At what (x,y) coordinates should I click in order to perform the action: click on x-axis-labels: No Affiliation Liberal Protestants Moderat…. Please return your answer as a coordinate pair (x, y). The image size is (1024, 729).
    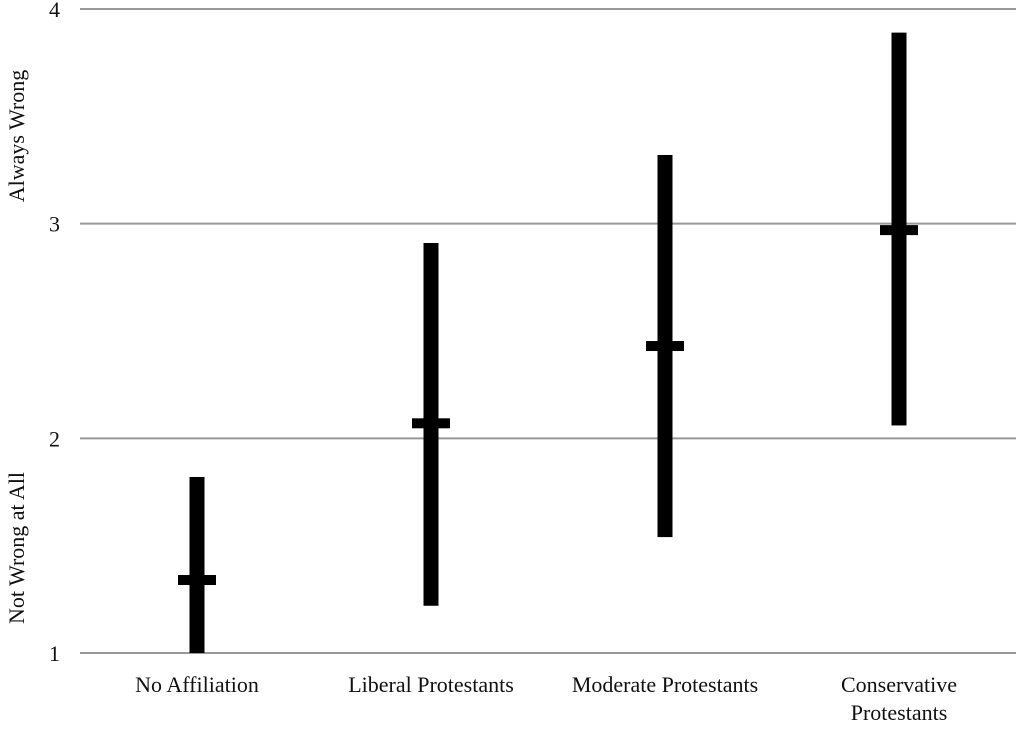
    Looking at the image, I should click on (546, 698).